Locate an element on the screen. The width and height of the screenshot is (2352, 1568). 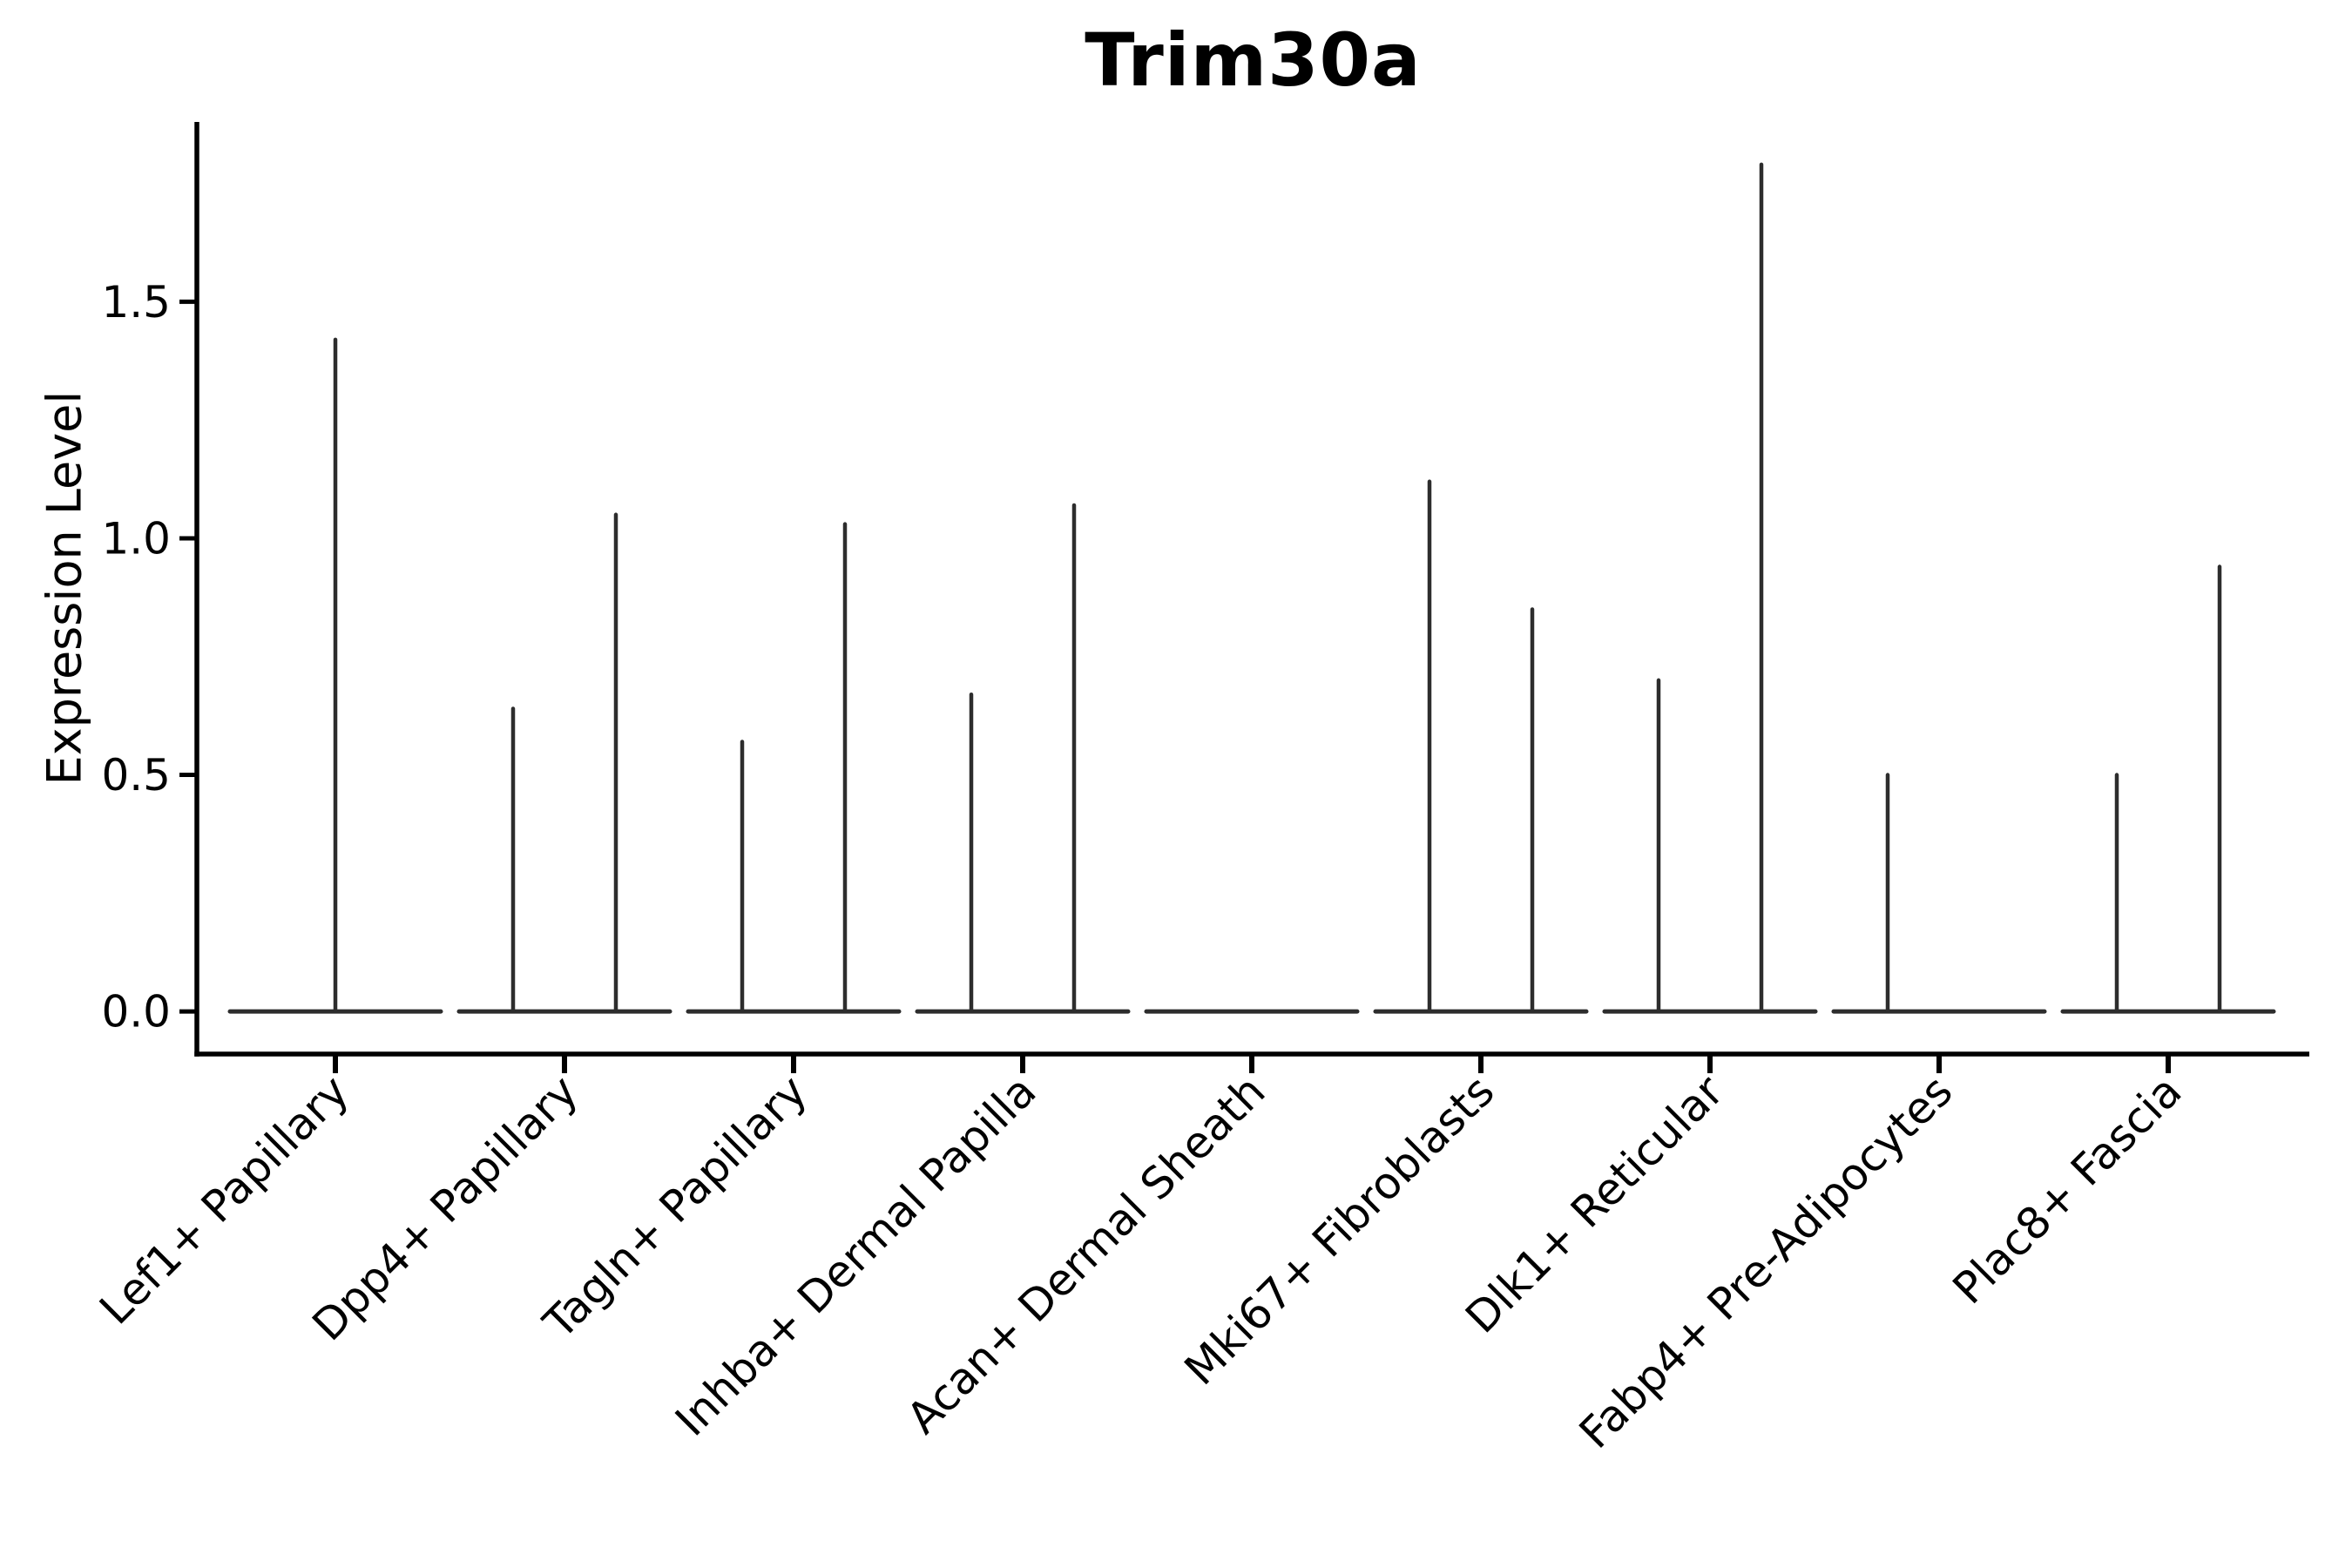
x-category-label: Fabp4+ Pre-Adipocytes is located at coordinates (1766, 1261).